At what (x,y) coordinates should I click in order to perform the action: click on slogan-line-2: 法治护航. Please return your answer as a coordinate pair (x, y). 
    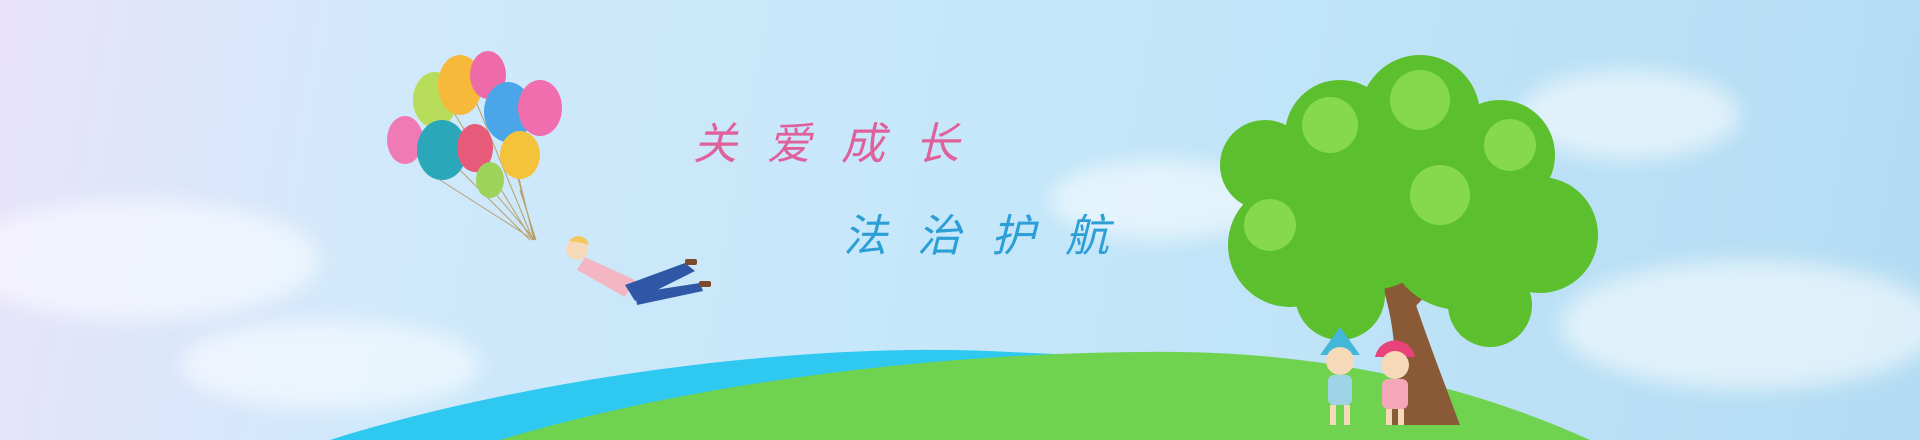
    Looking at the image, I should click on (991, 236).